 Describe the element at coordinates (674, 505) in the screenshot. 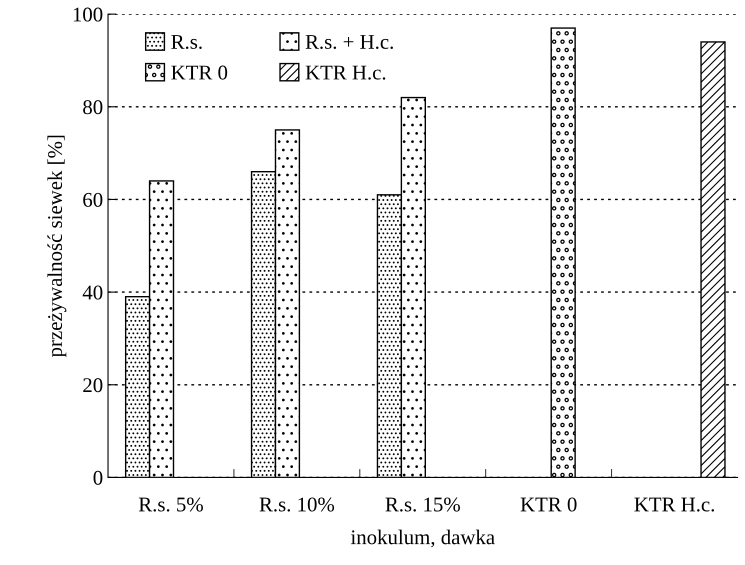

I see `x-tick-label: KTR H.c.` at that location.